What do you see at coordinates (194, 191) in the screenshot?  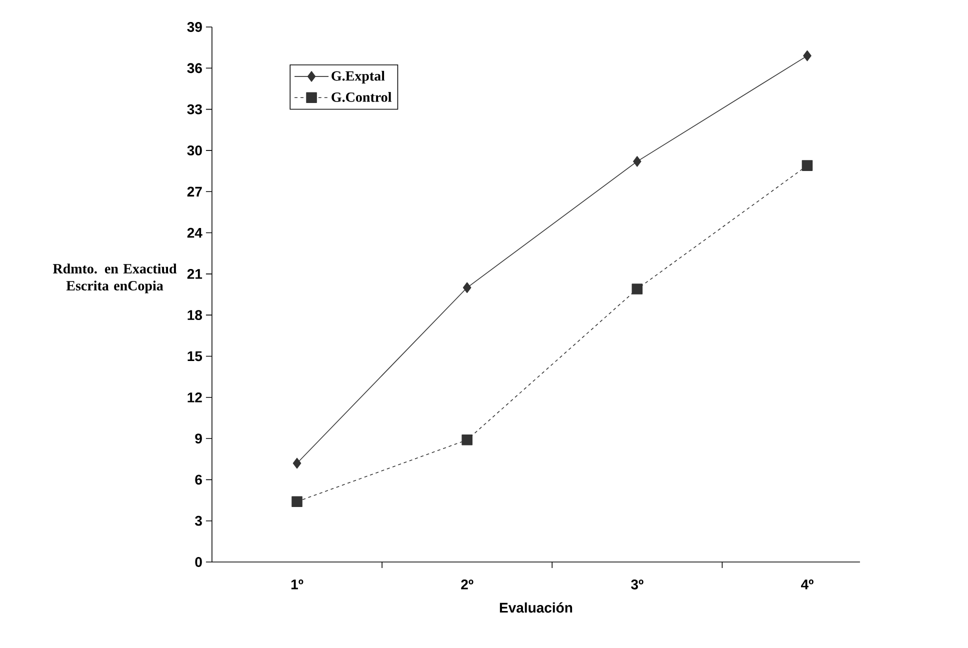 I see `y-tick-label: 27` at bounding box center [194, 191].